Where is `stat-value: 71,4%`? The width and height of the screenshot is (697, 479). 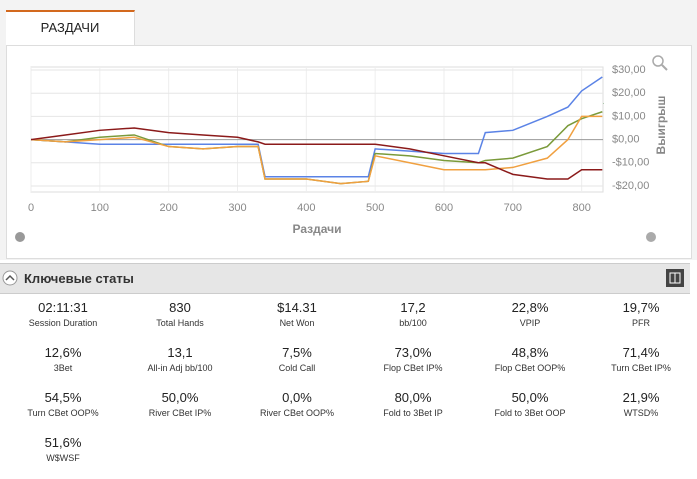
stat-value: 71,4% is located at coordinates (641, 352).